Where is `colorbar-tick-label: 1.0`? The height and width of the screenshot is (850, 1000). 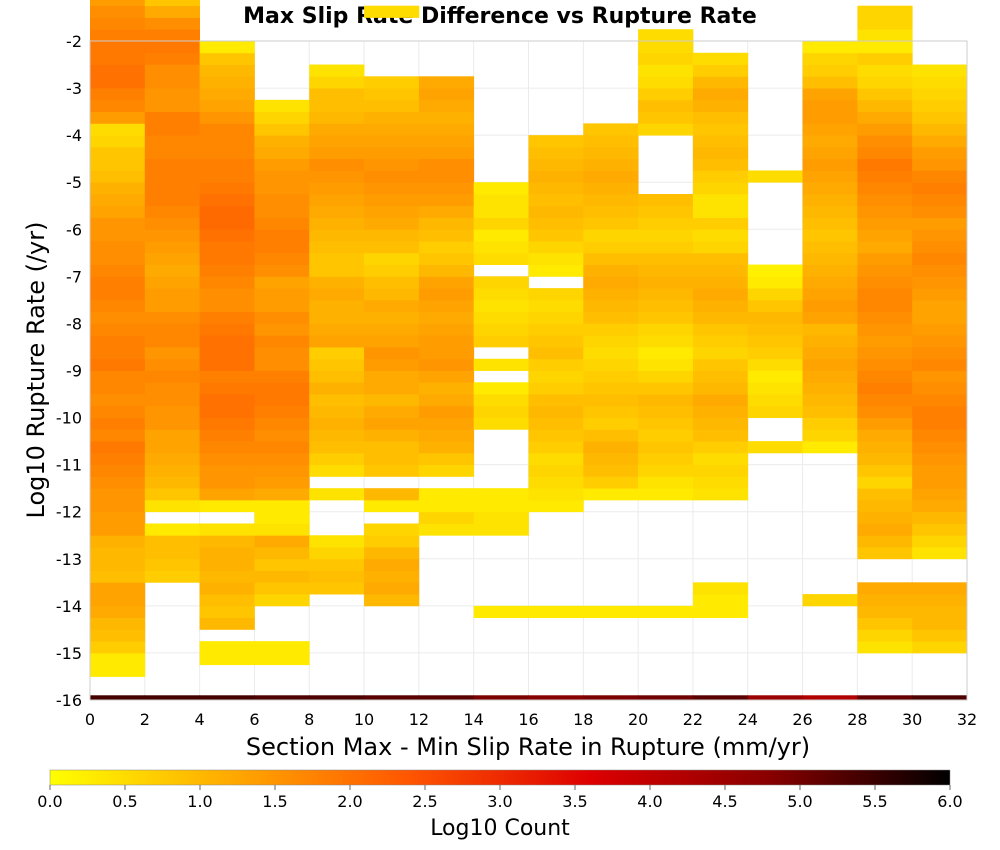
colorbar-tick-label: 1.0 is located at coordinates (199, 801).